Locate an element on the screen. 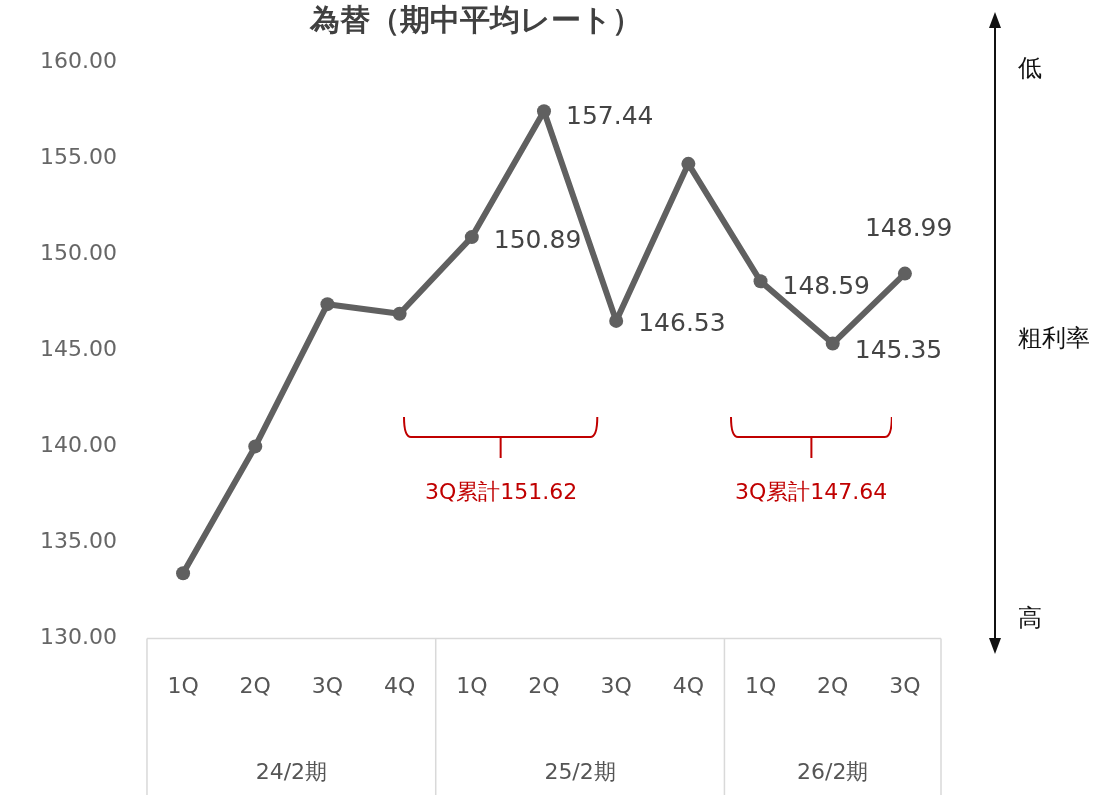 The height and width of the screenshot is (795, 1106). data-label: 146.53 is located at coordinates (682, 323).